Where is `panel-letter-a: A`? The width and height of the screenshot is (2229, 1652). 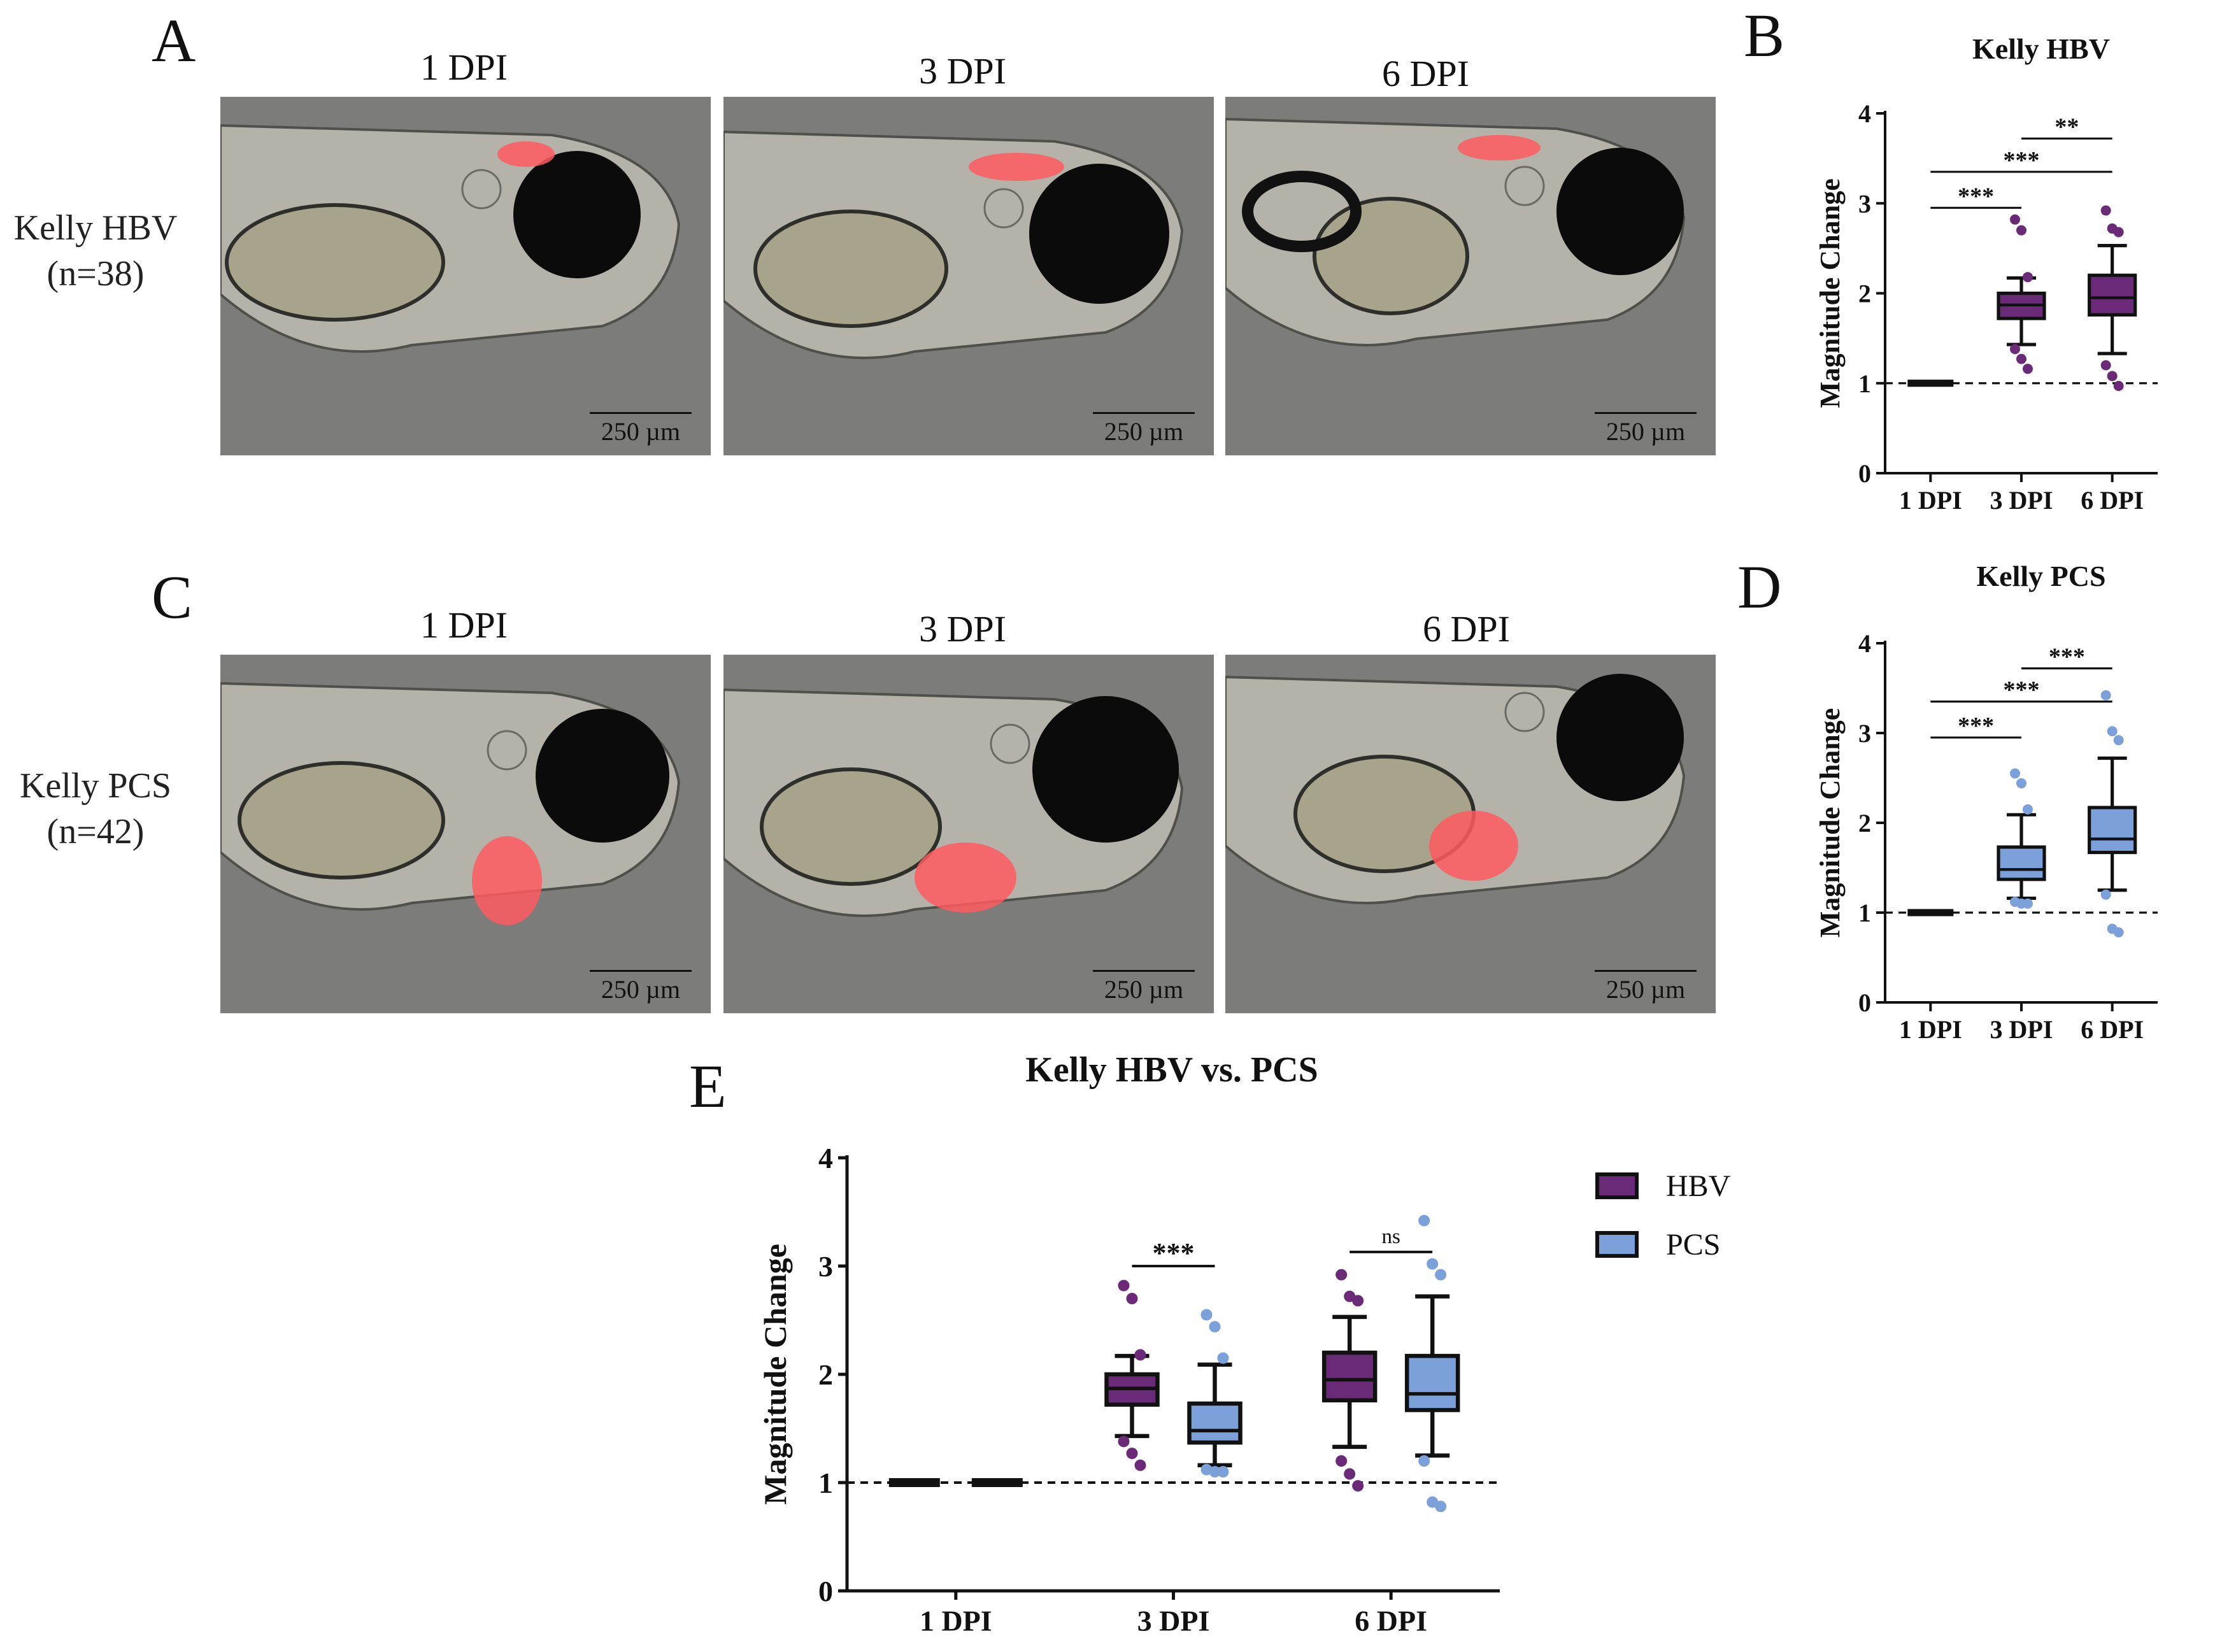 panel-letter-a: A is located at coordinates (174, 41).